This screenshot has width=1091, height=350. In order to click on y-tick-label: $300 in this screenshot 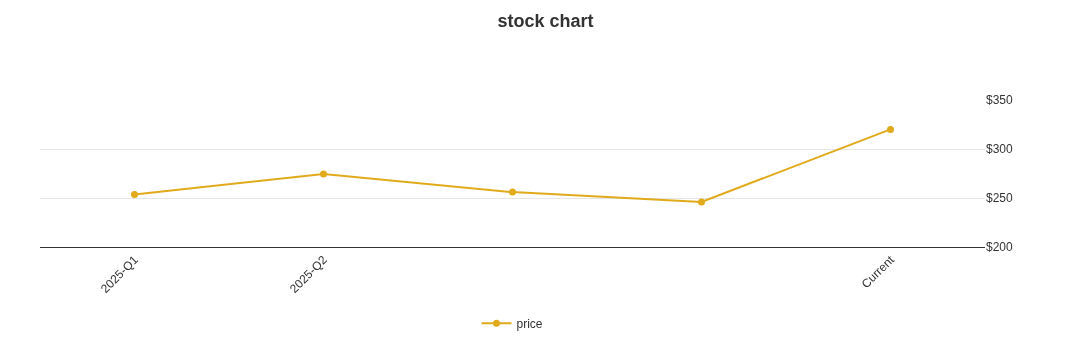, I will do `click(1000, 149)`.